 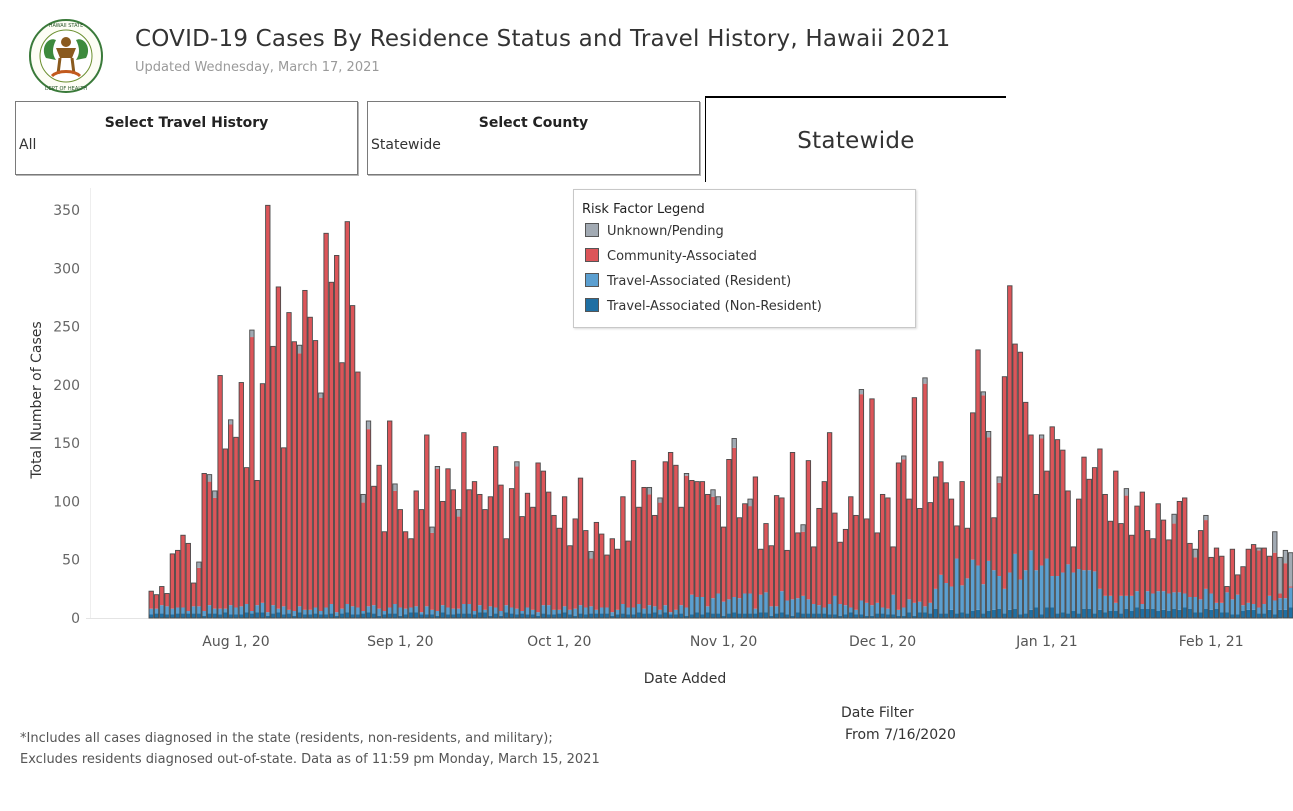 What do you see at coordinates (900, 735) in the screenshot?
I see `date-filter-value: From 7/16/2020` at bounding box center [900, 735].